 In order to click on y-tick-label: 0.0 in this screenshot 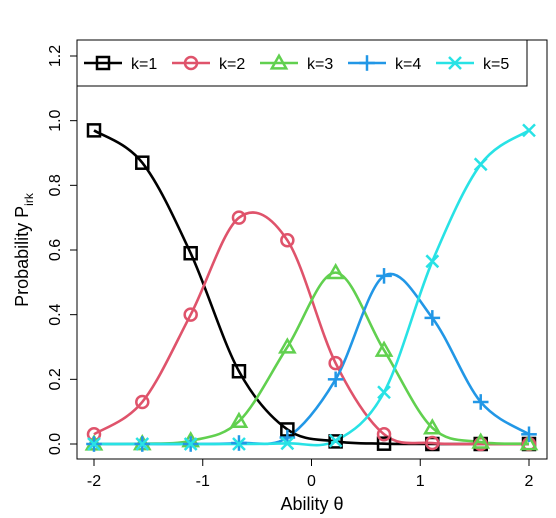, I will do `click(55, 444)`.